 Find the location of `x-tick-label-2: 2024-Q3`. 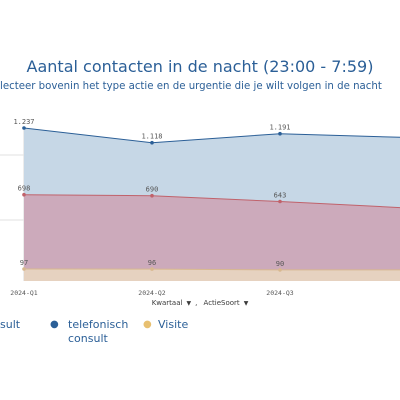

x-tick-label-2: 2024-Q3 is located at coordinates (279, 293).